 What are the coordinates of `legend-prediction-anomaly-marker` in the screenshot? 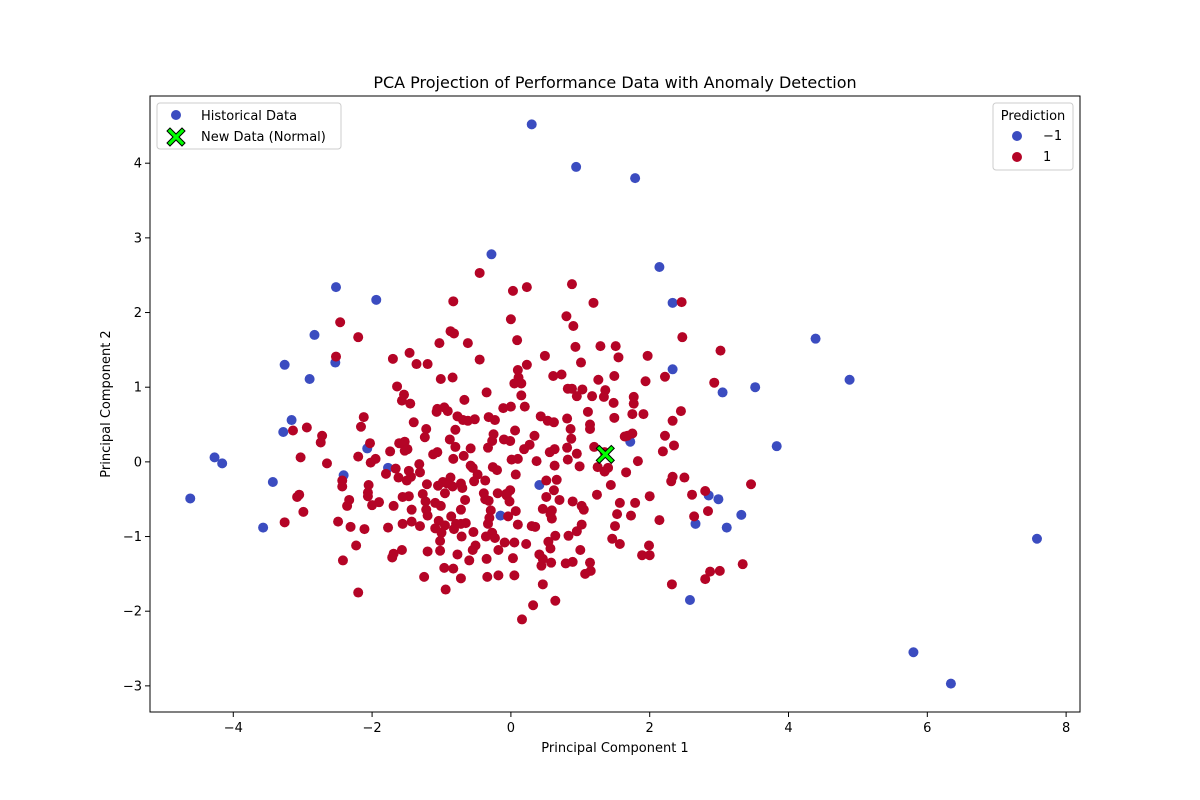 It's located at (1017, 136).